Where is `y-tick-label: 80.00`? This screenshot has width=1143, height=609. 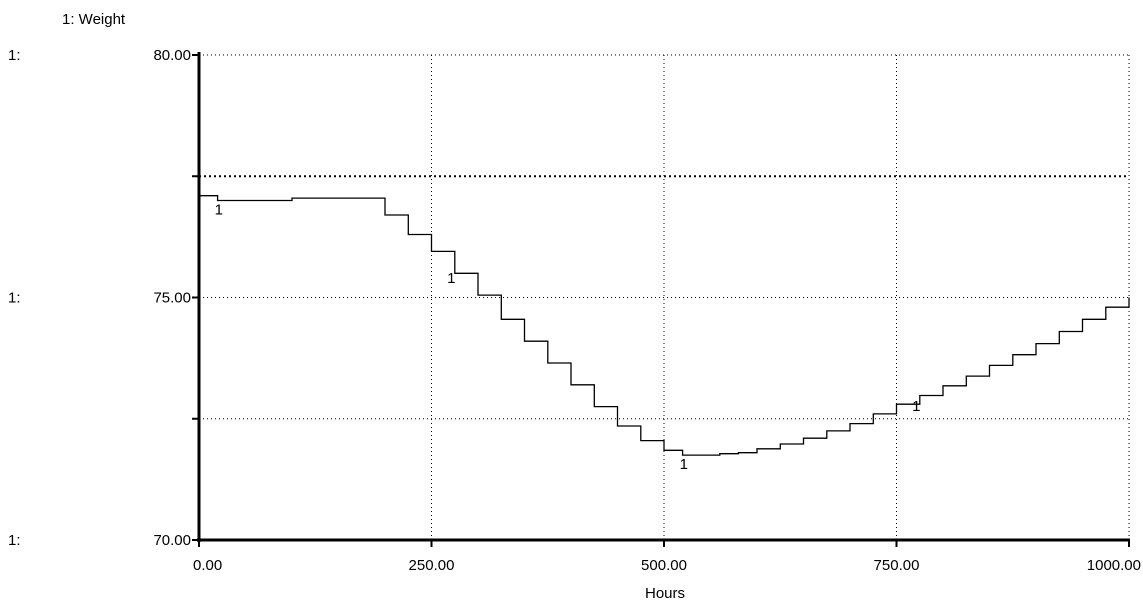
y-tick-label: 80.00 is located at coordinates (172, 55).